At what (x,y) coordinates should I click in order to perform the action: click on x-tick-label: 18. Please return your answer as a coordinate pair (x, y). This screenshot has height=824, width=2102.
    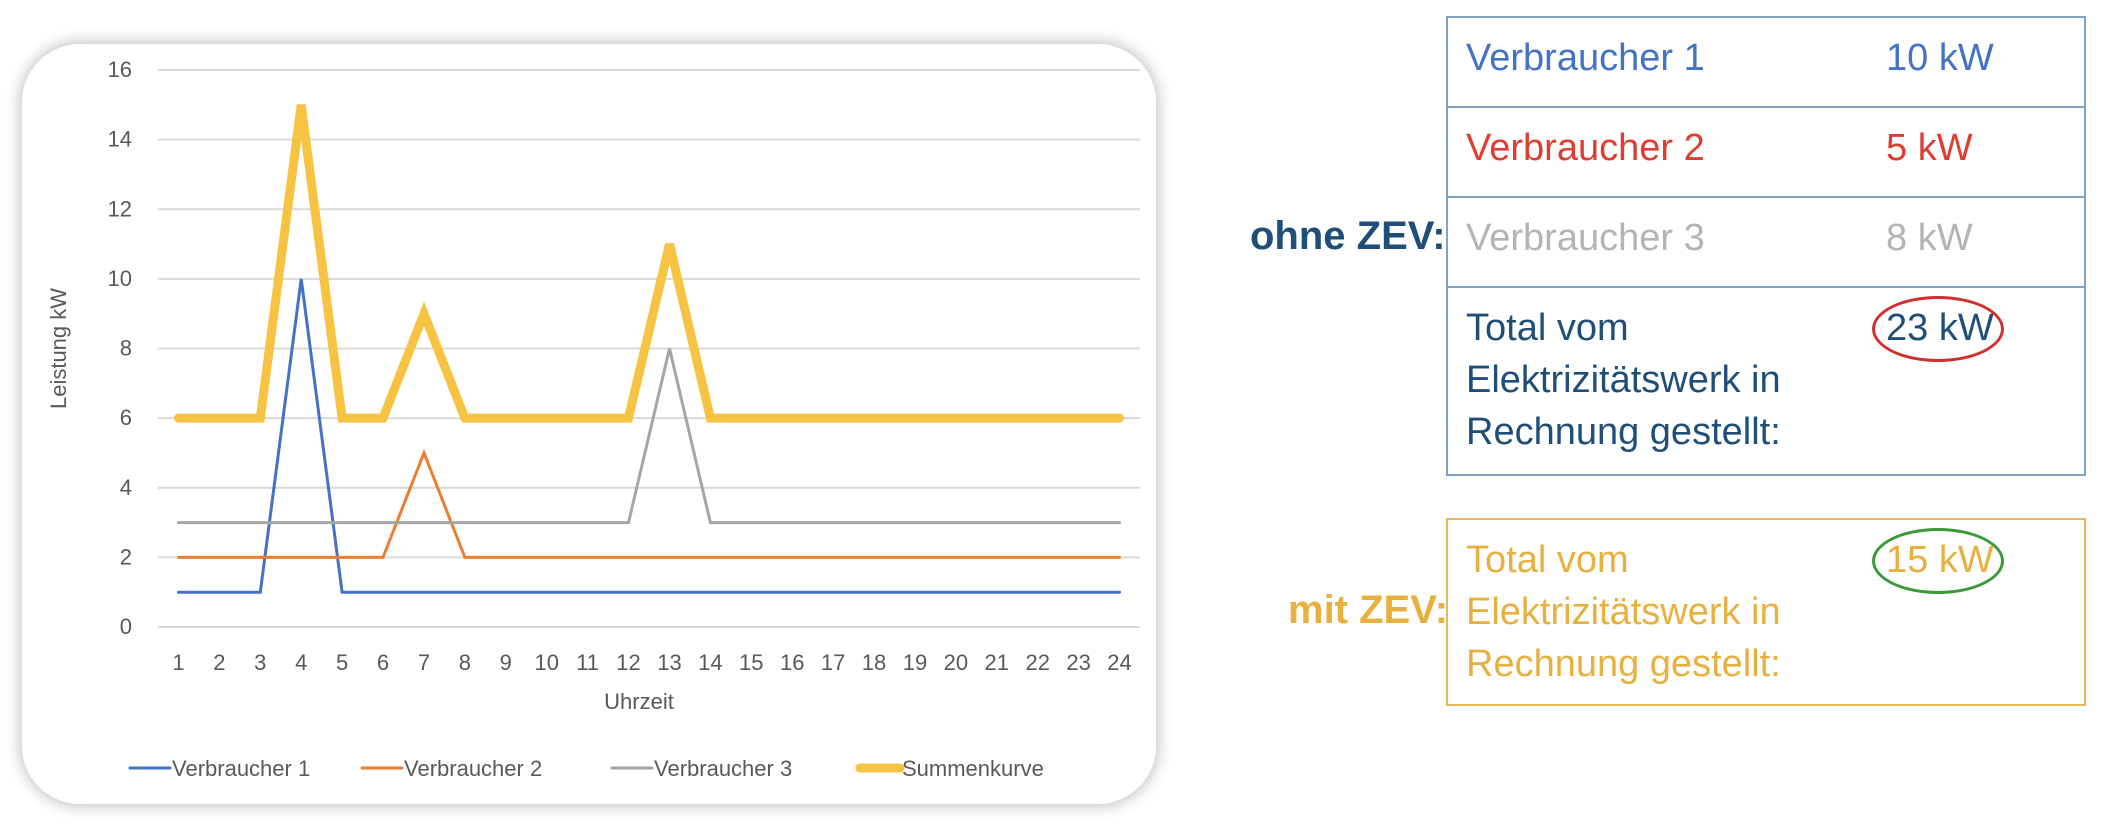
    Looking at the image, I should click on (874, 662).